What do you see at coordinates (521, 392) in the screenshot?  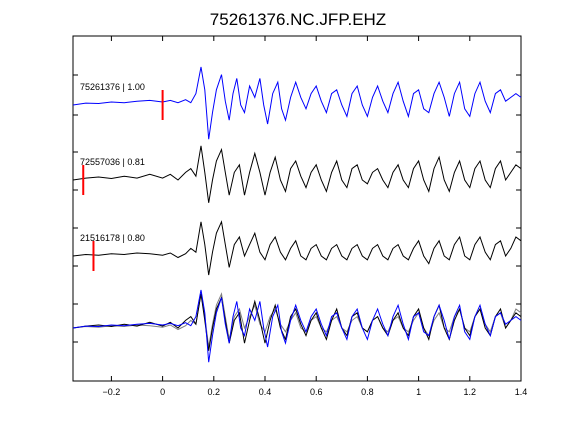 I see `x-tick-label: 1.4` at bounding box center [521, 392].